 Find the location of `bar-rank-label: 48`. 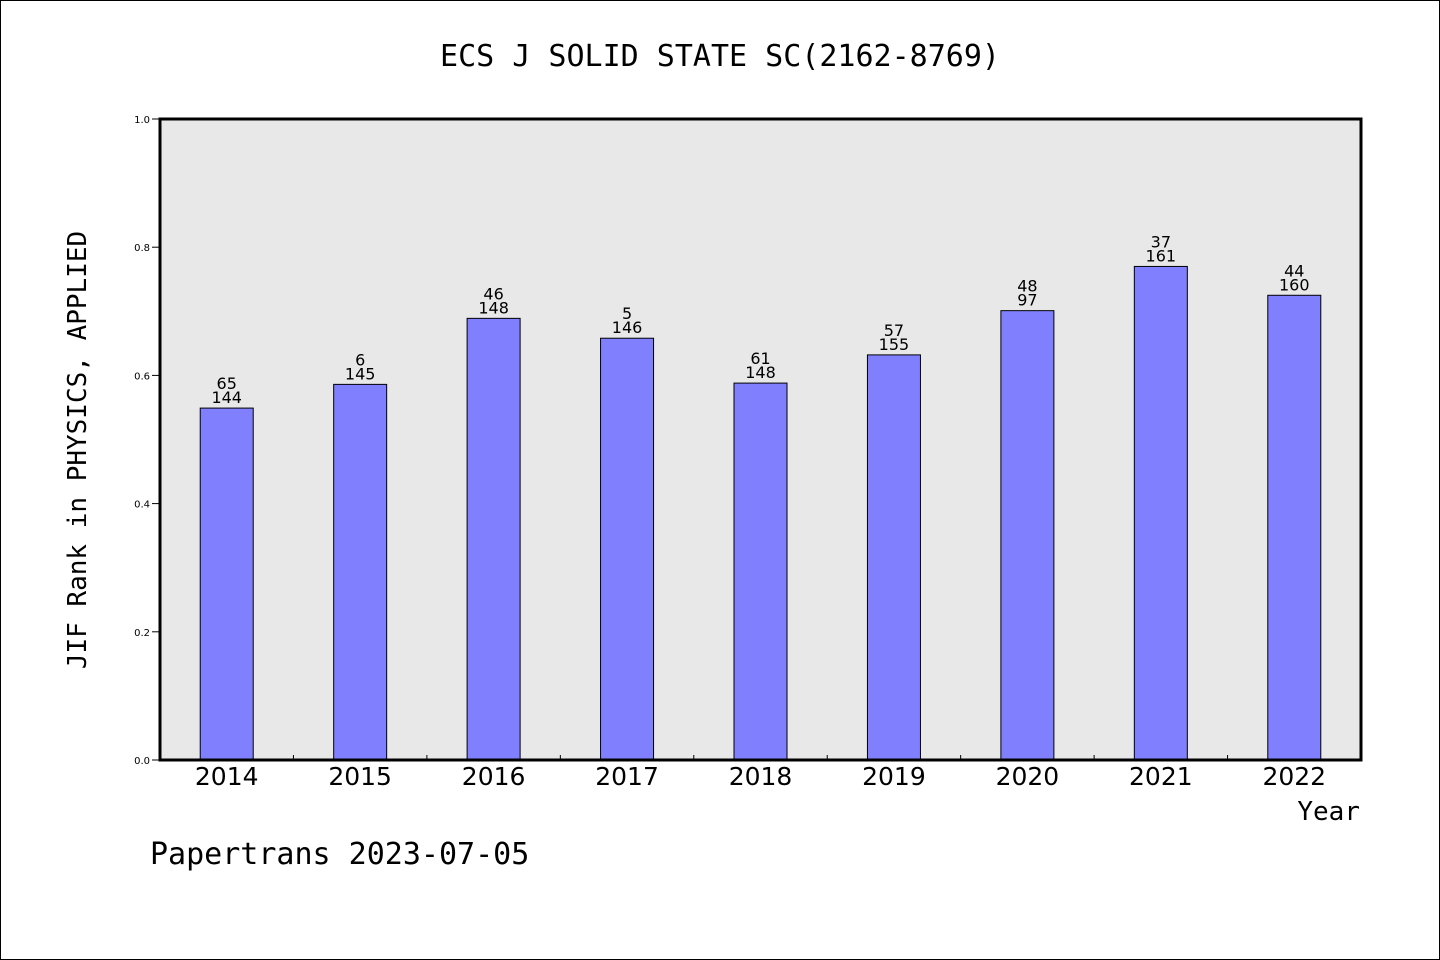

bar-rank-label: 48 is located at coordinates (1027, 286).